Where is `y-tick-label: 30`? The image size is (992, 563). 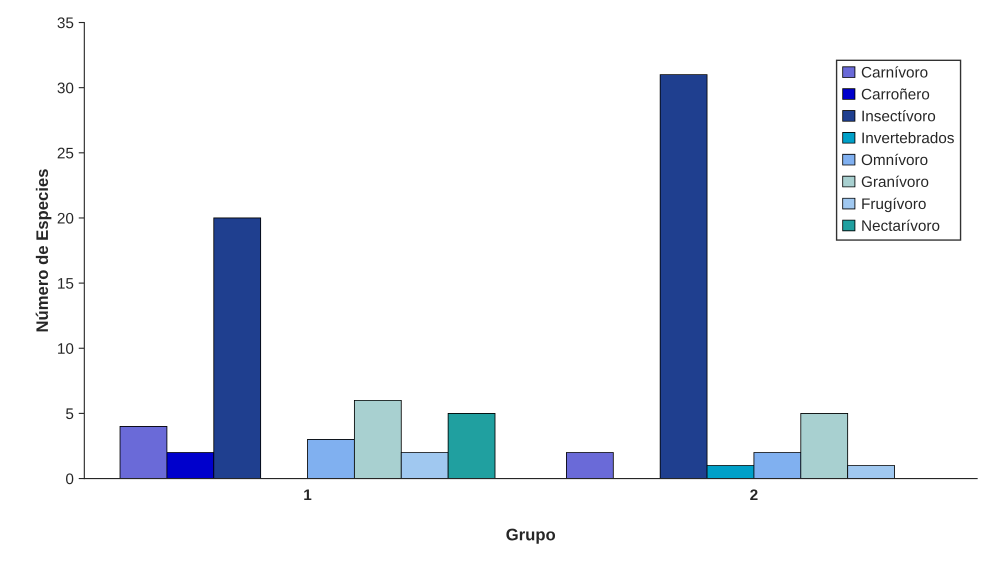
y-tick-label: 30 is located at coordinates (65, 88).